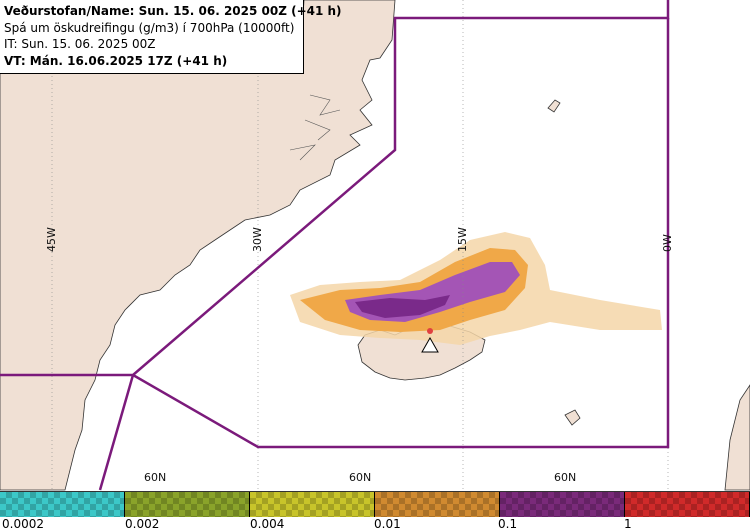  I want to click on lon-label-15w: 15W, so click(462, 239).